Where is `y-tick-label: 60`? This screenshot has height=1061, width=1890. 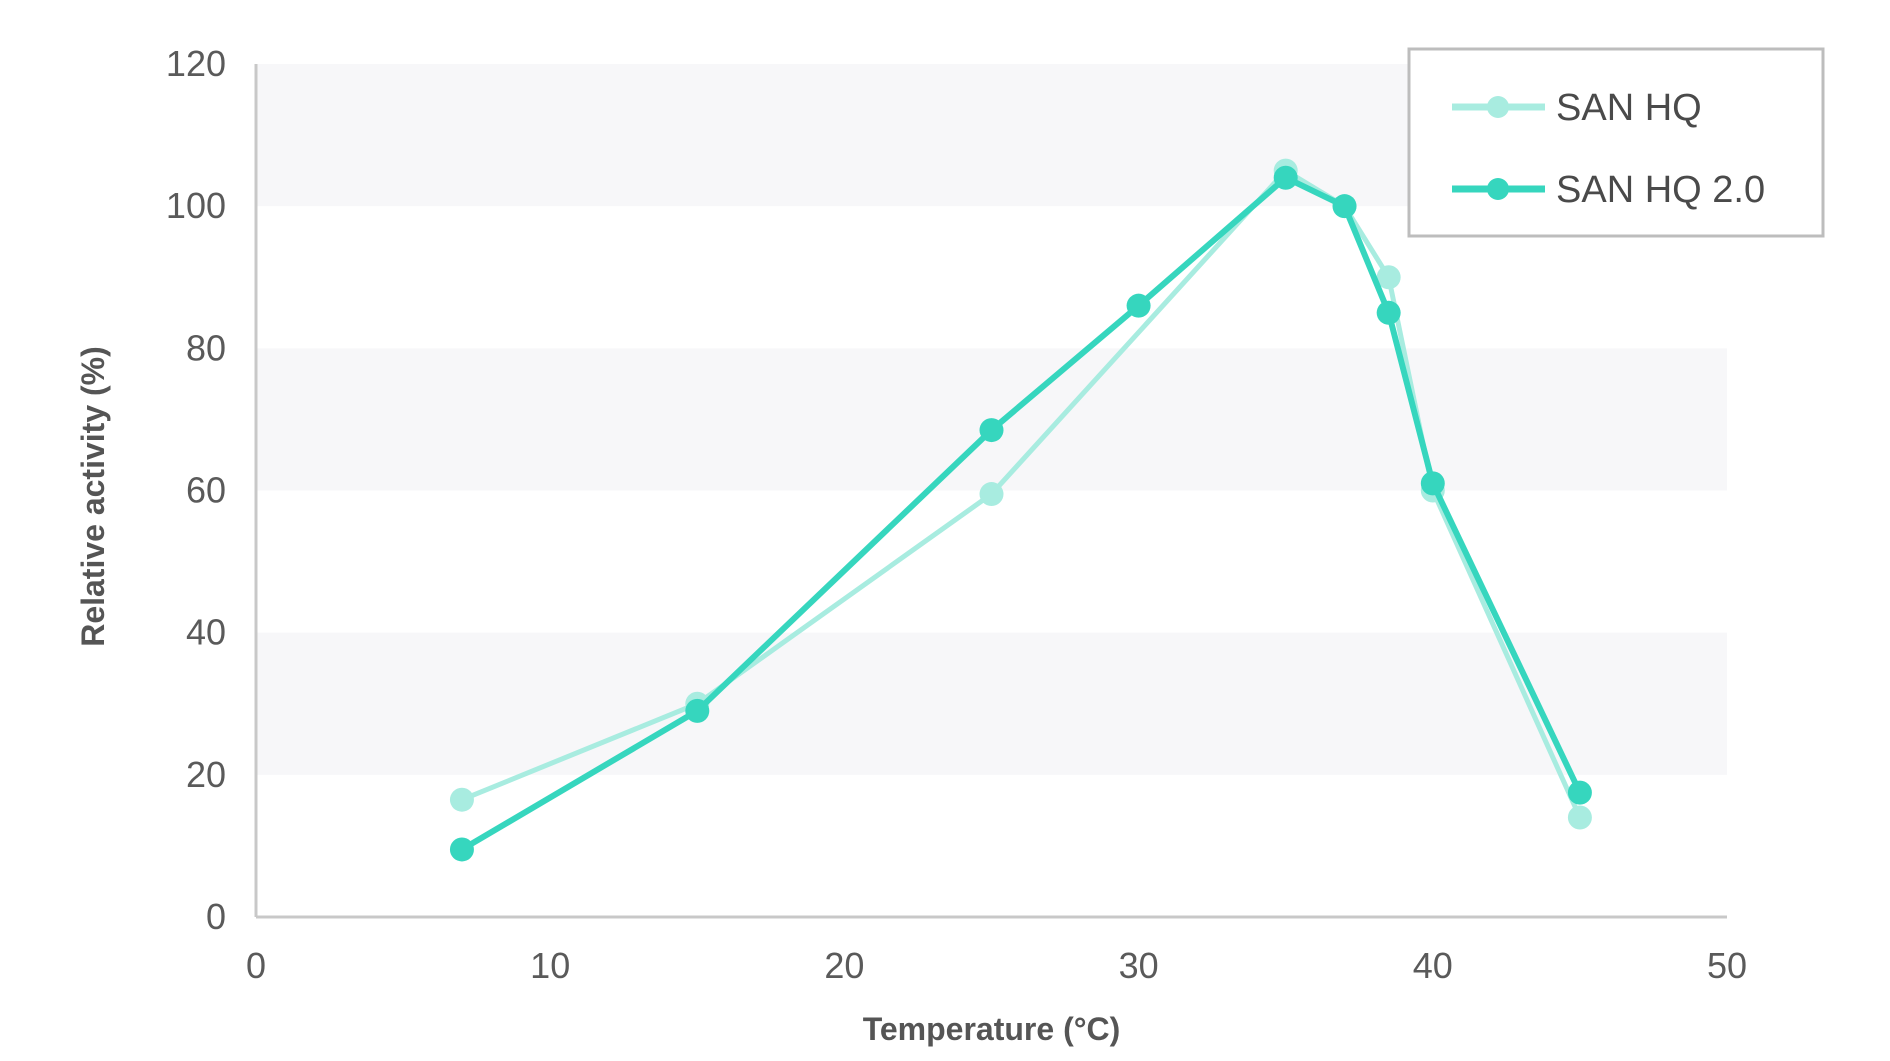
y-tick-label: 60 is located at coordinates (206, 490).